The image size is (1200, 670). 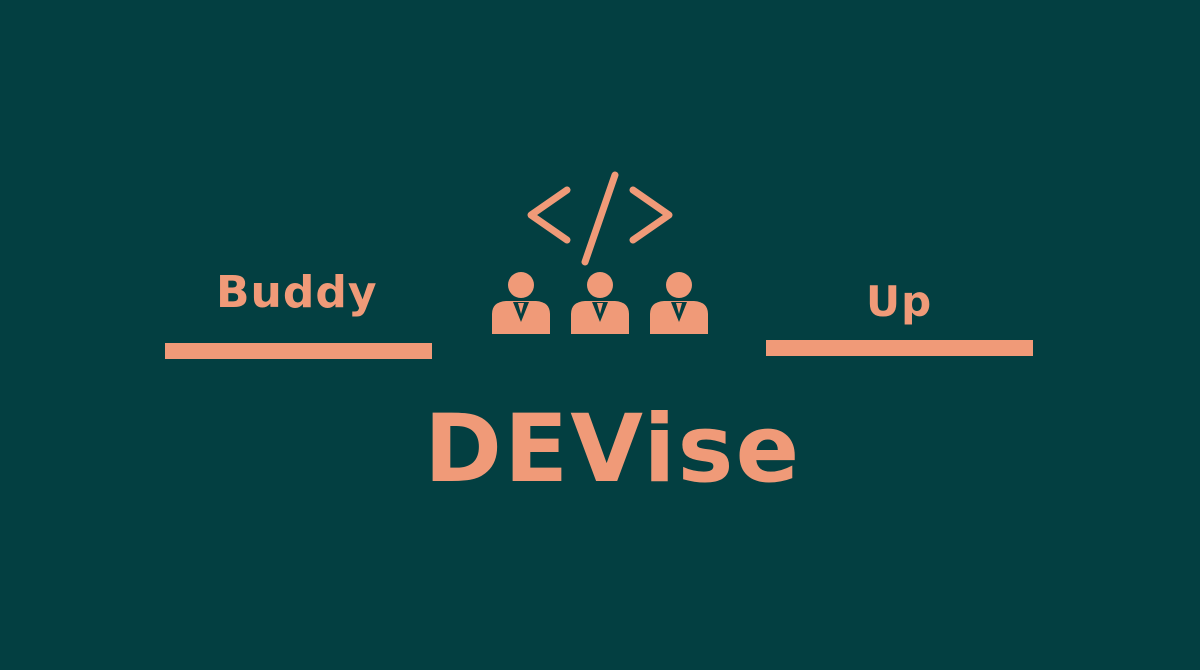 What do you see at coordinates (613, 449) in the screenshot?
I see `logo-word-devise: DEVise` at bounding box center [613, 449].